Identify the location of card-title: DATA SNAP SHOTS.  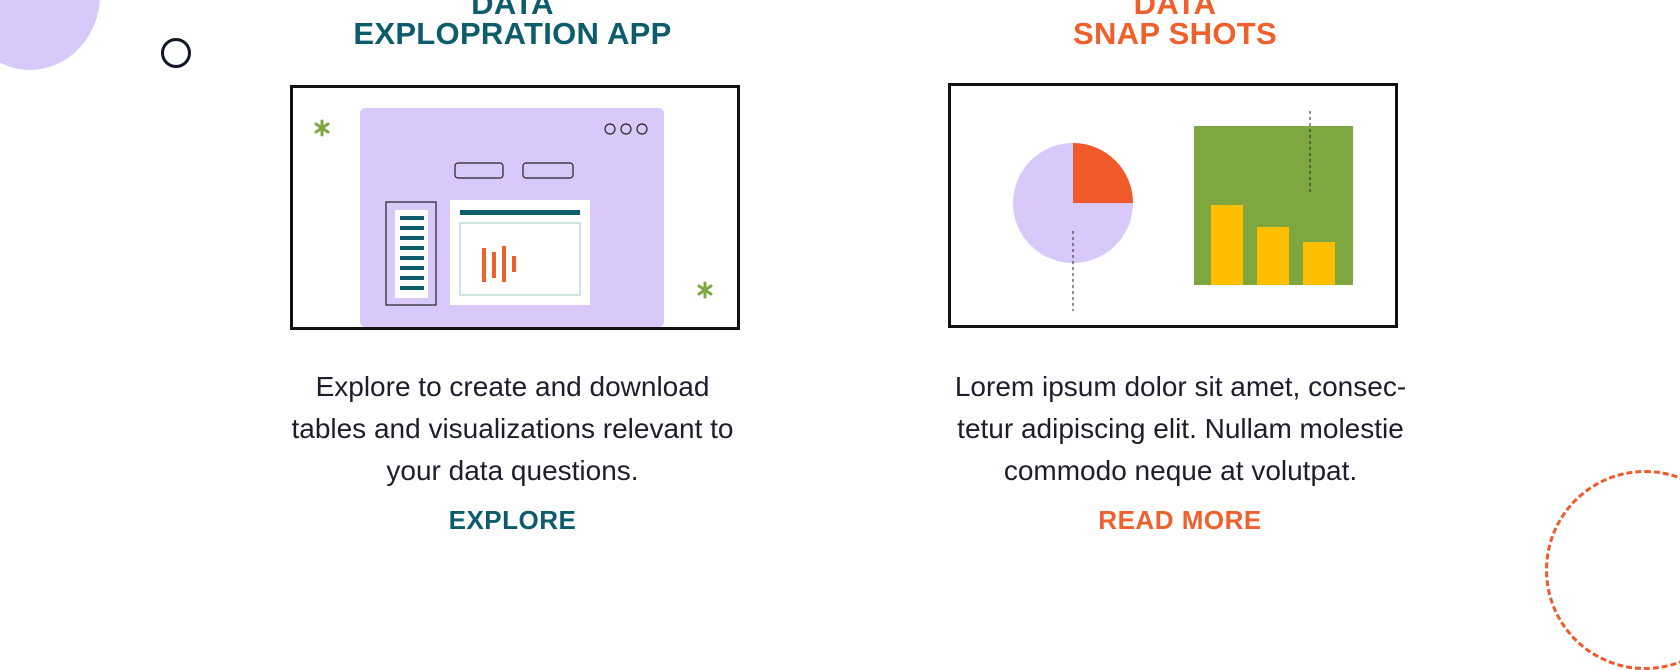
(1175, 26).